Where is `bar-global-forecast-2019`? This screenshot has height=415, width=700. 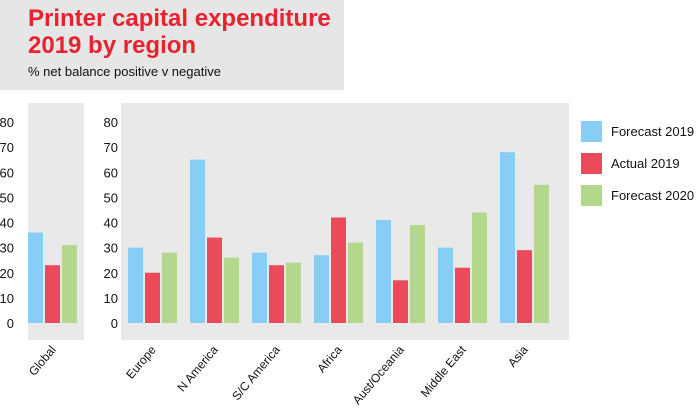
bar-global-forecast-2019 is located at coordinates (35, 277).